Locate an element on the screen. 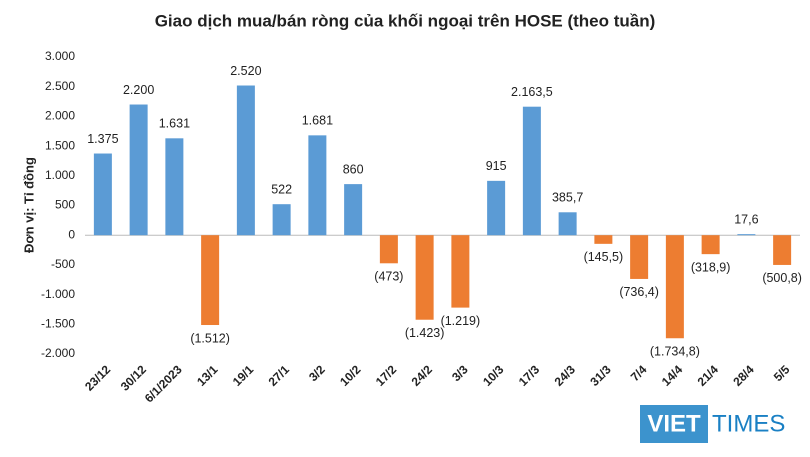  value-label: 1.631 is located at coordinates (174, 124).